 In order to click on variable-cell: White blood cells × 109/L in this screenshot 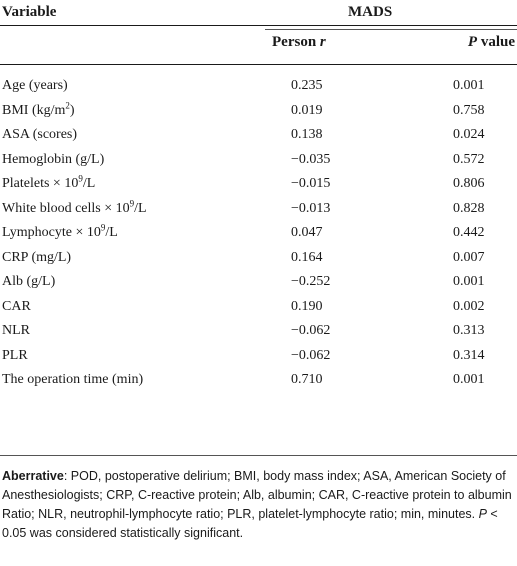, I will do `click(74, 206)`.